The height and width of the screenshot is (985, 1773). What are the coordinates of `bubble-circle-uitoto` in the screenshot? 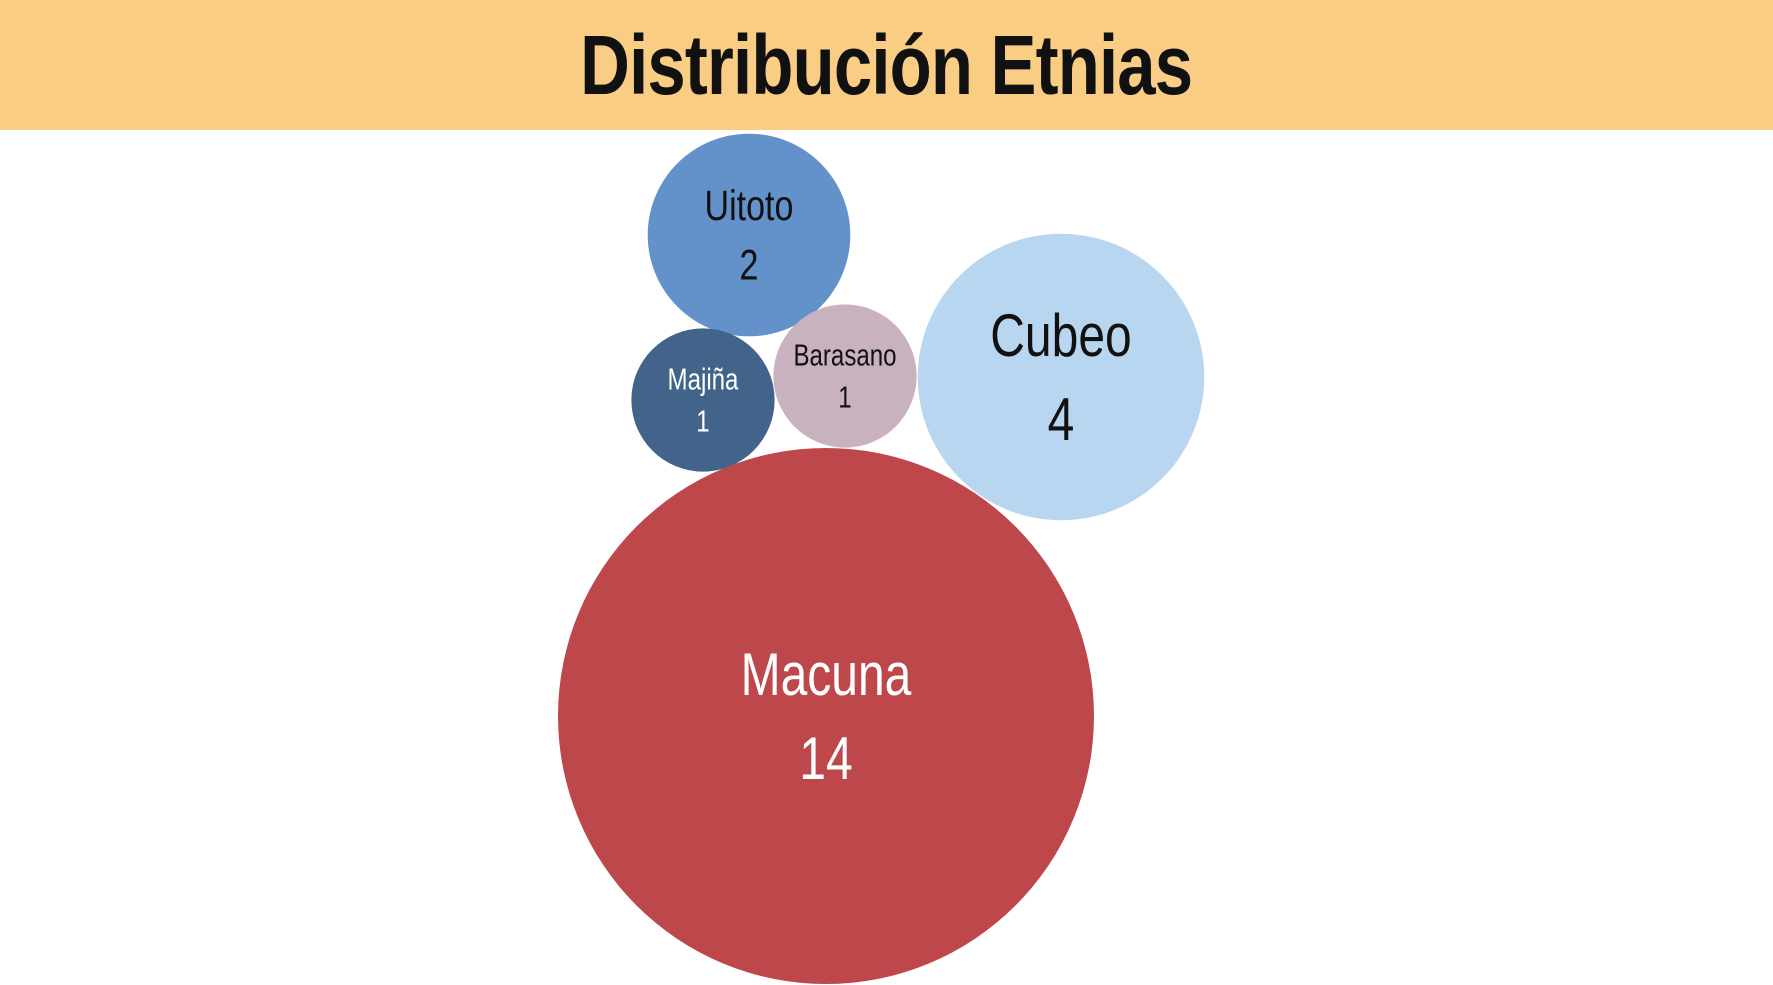 It's located at (749, 235).